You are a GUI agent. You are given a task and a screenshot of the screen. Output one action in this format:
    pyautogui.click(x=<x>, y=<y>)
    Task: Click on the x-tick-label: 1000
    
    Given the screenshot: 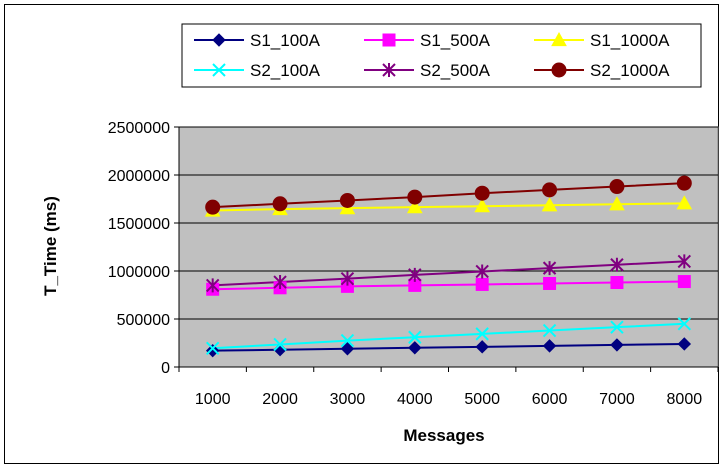 What is the action you would take?
    pyautogui.click(x=213, y=399)
    